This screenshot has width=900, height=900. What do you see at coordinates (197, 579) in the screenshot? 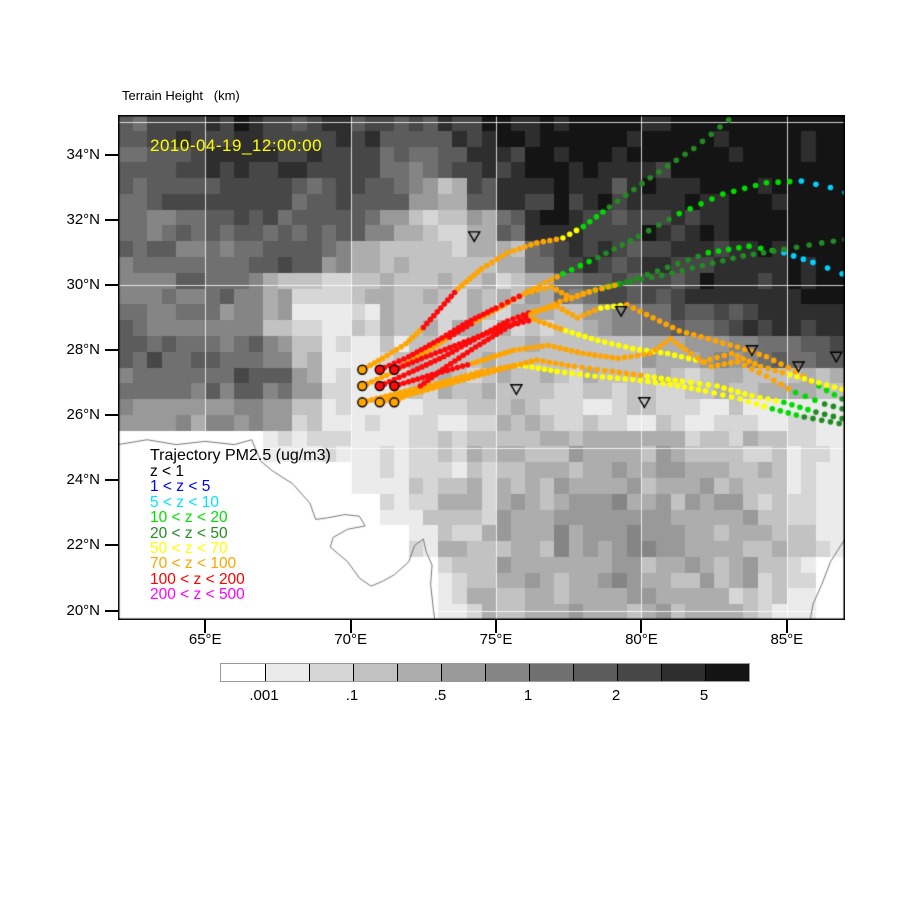
I see `legend-item: 100 < z < 200` at bounding box center [197, 579].